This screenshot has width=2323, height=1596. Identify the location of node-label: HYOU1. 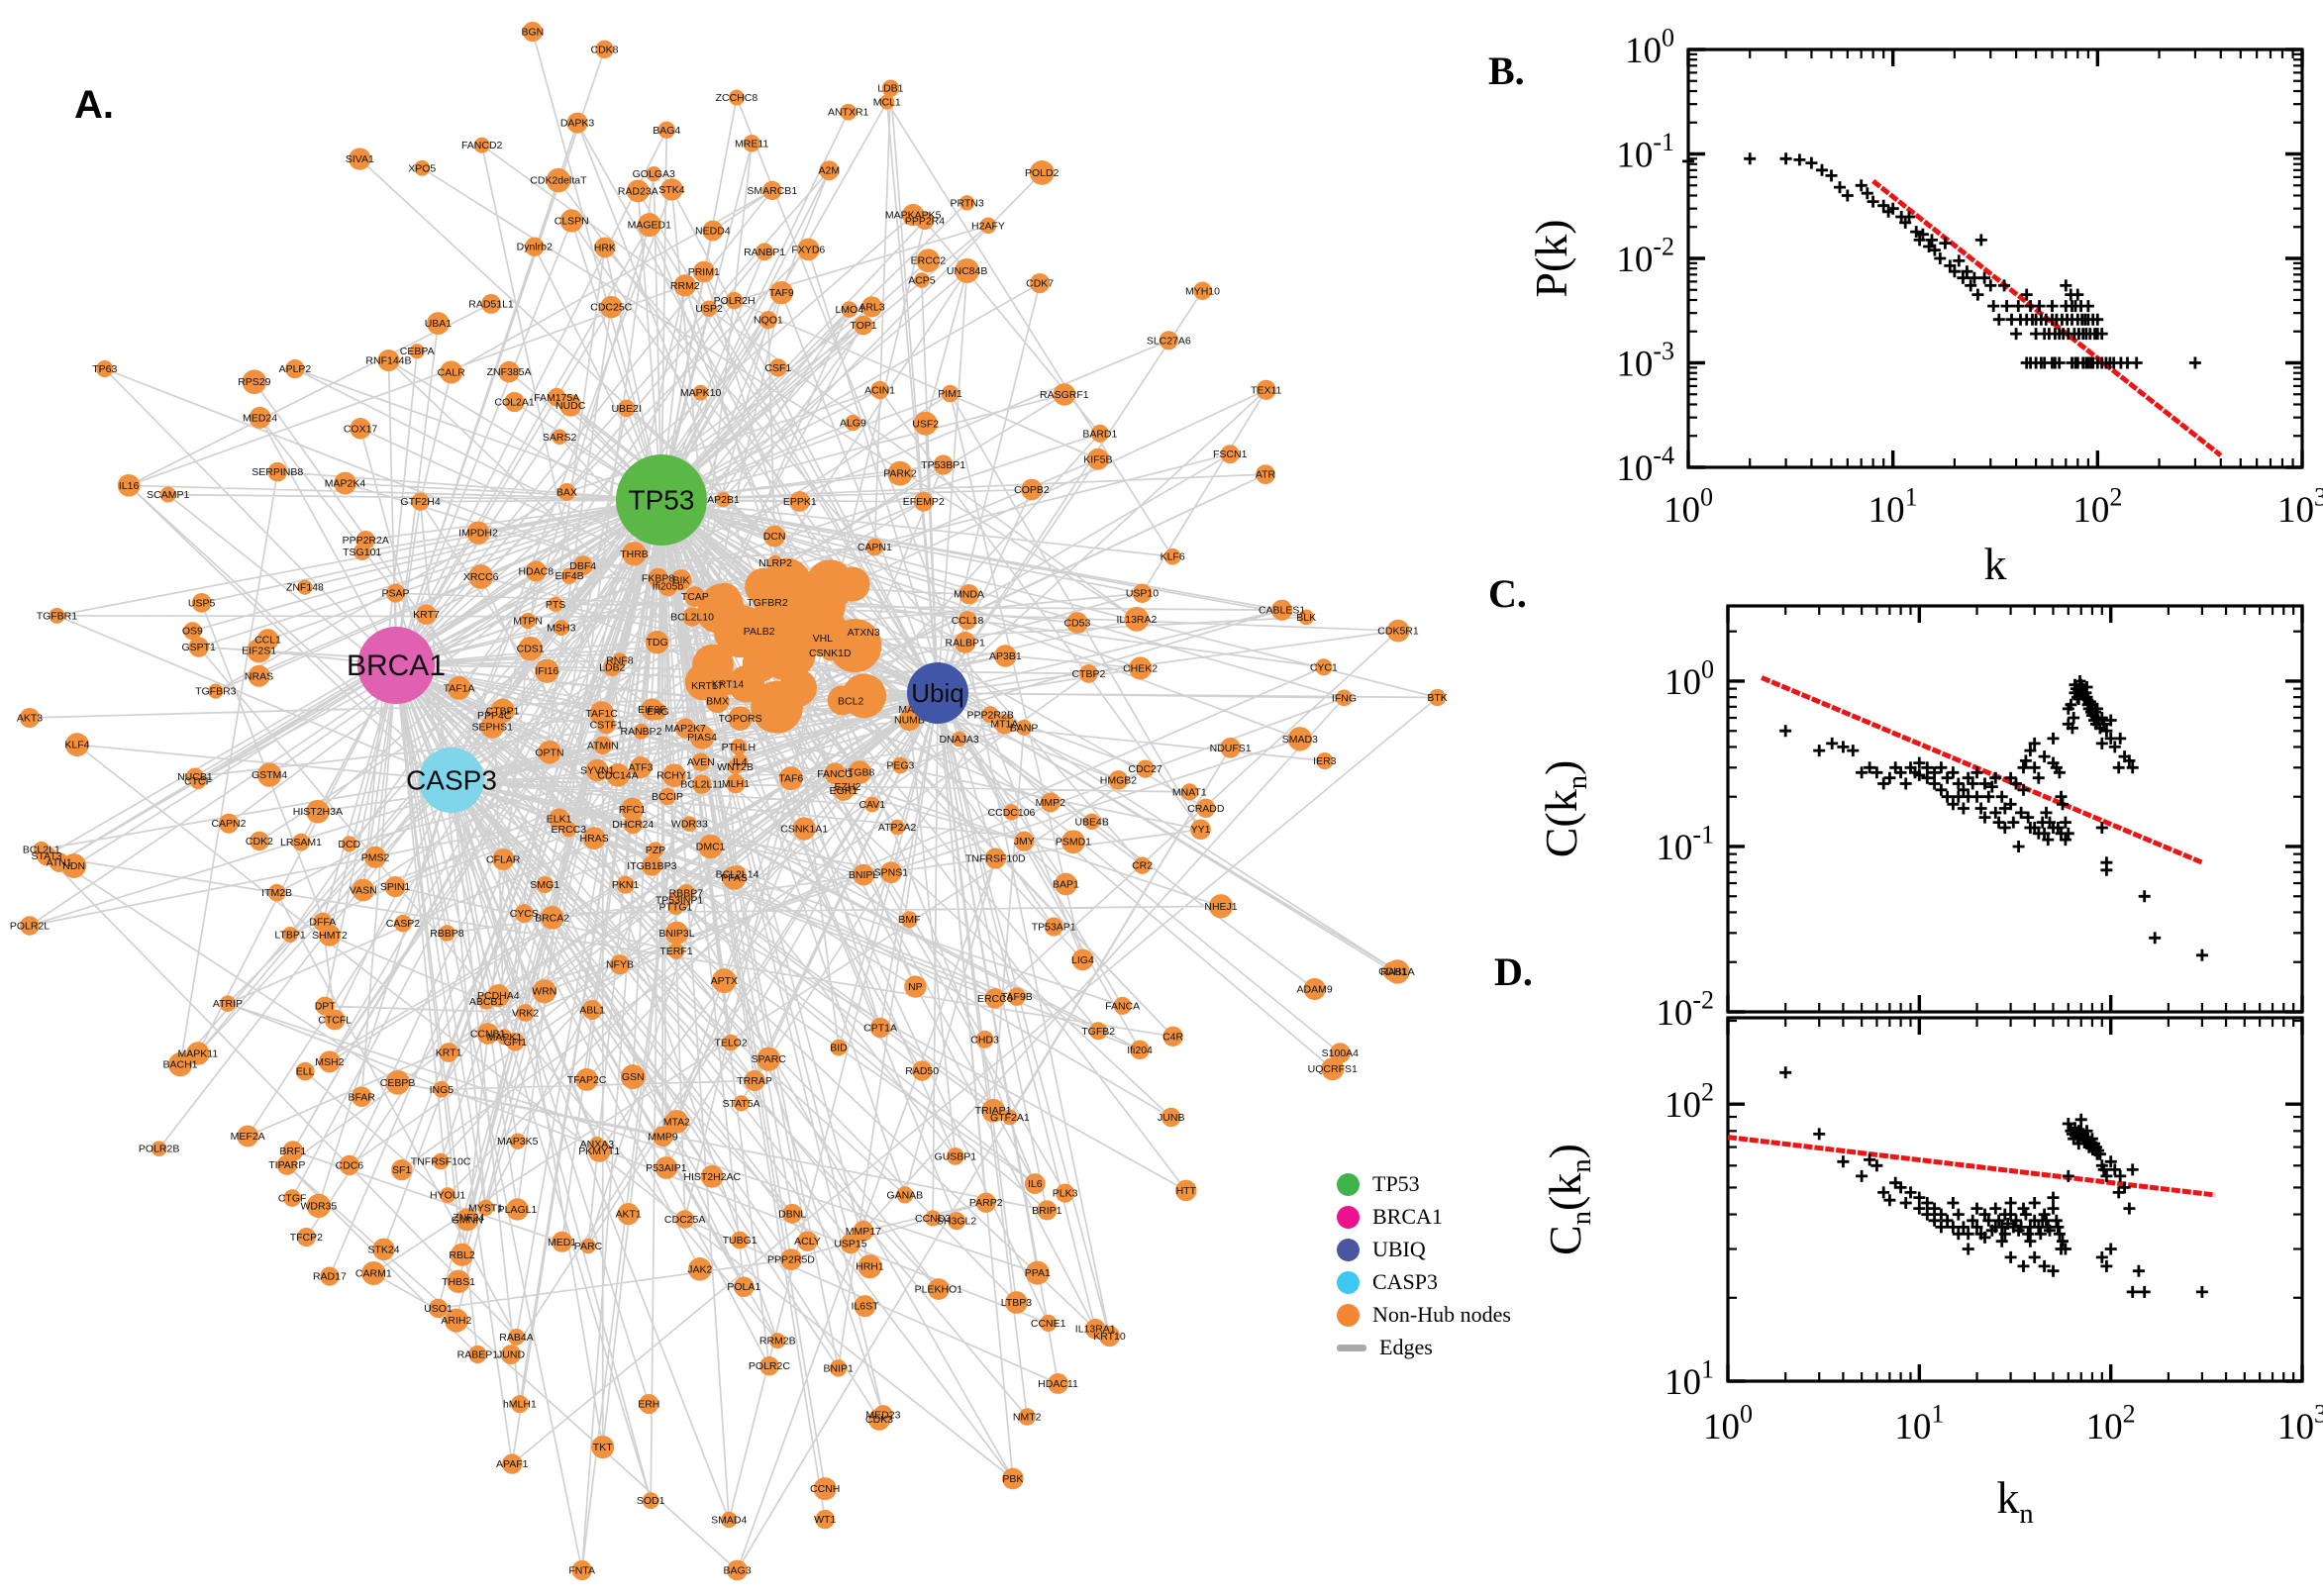
(447, 1196).